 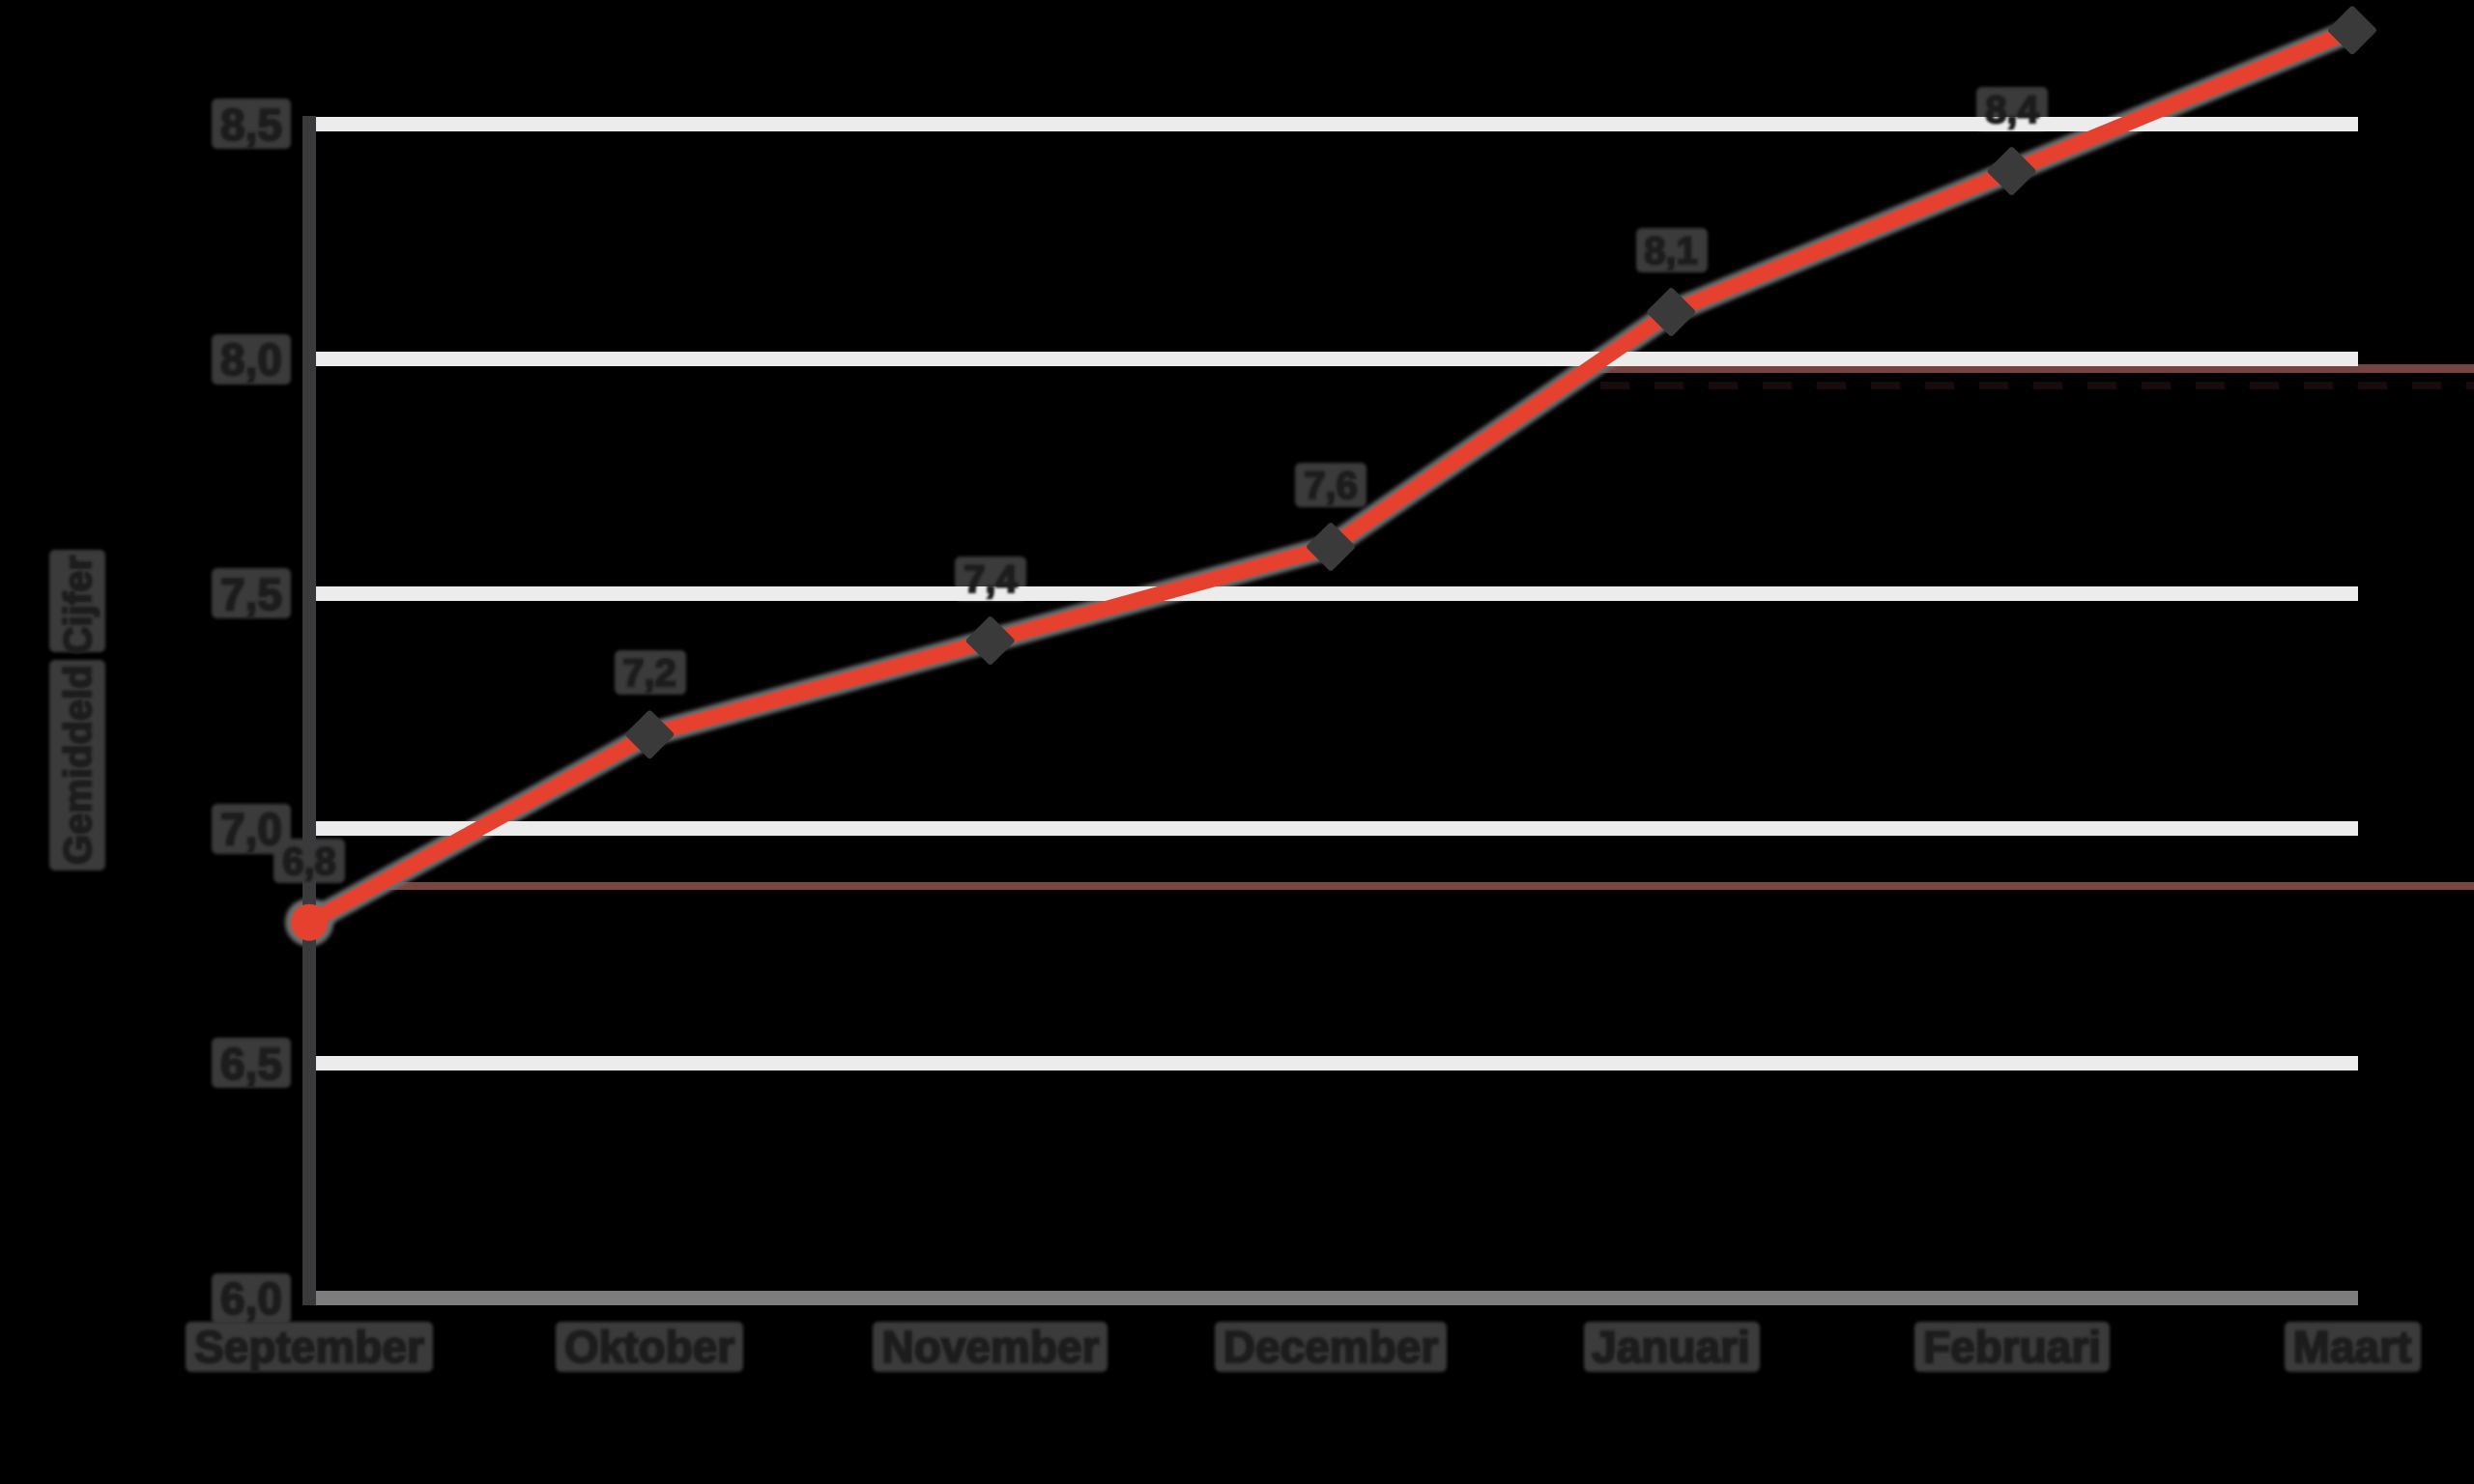 What do you see at coordinates (1331, 486) in the screenshot?
I see `svg-text: 7,6` at bounding box center [1331, 486].